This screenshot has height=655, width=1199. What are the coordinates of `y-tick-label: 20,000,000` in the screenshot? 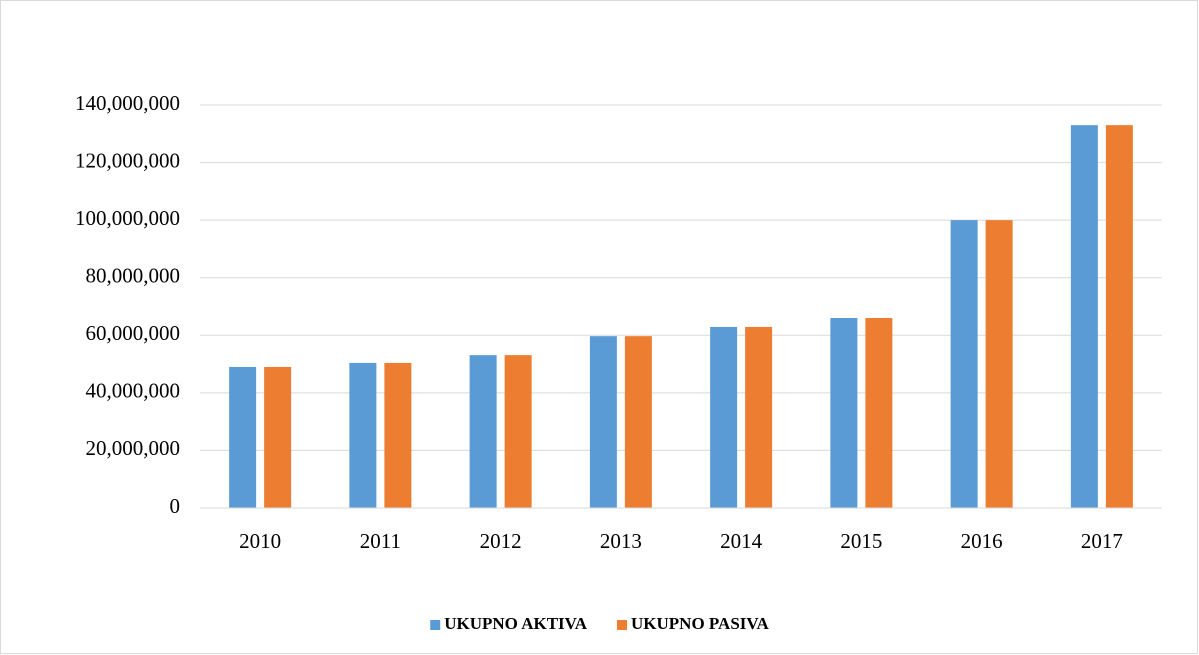 It's located at (133, 448).